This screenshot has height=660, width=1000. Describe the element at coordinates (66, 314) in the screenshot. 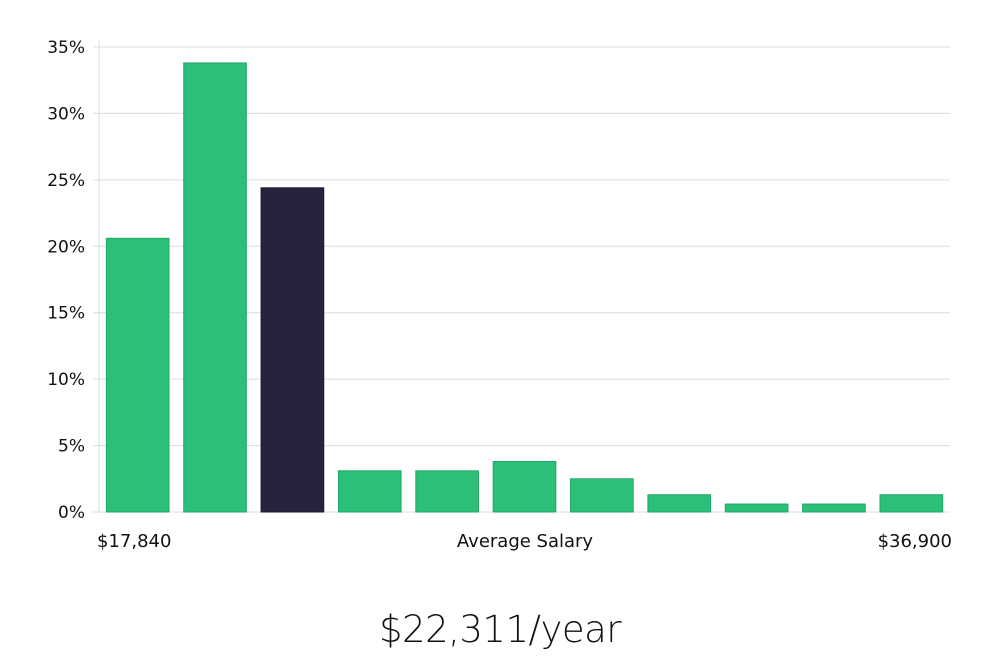

I see `y-tick-label: 15%` at that location.